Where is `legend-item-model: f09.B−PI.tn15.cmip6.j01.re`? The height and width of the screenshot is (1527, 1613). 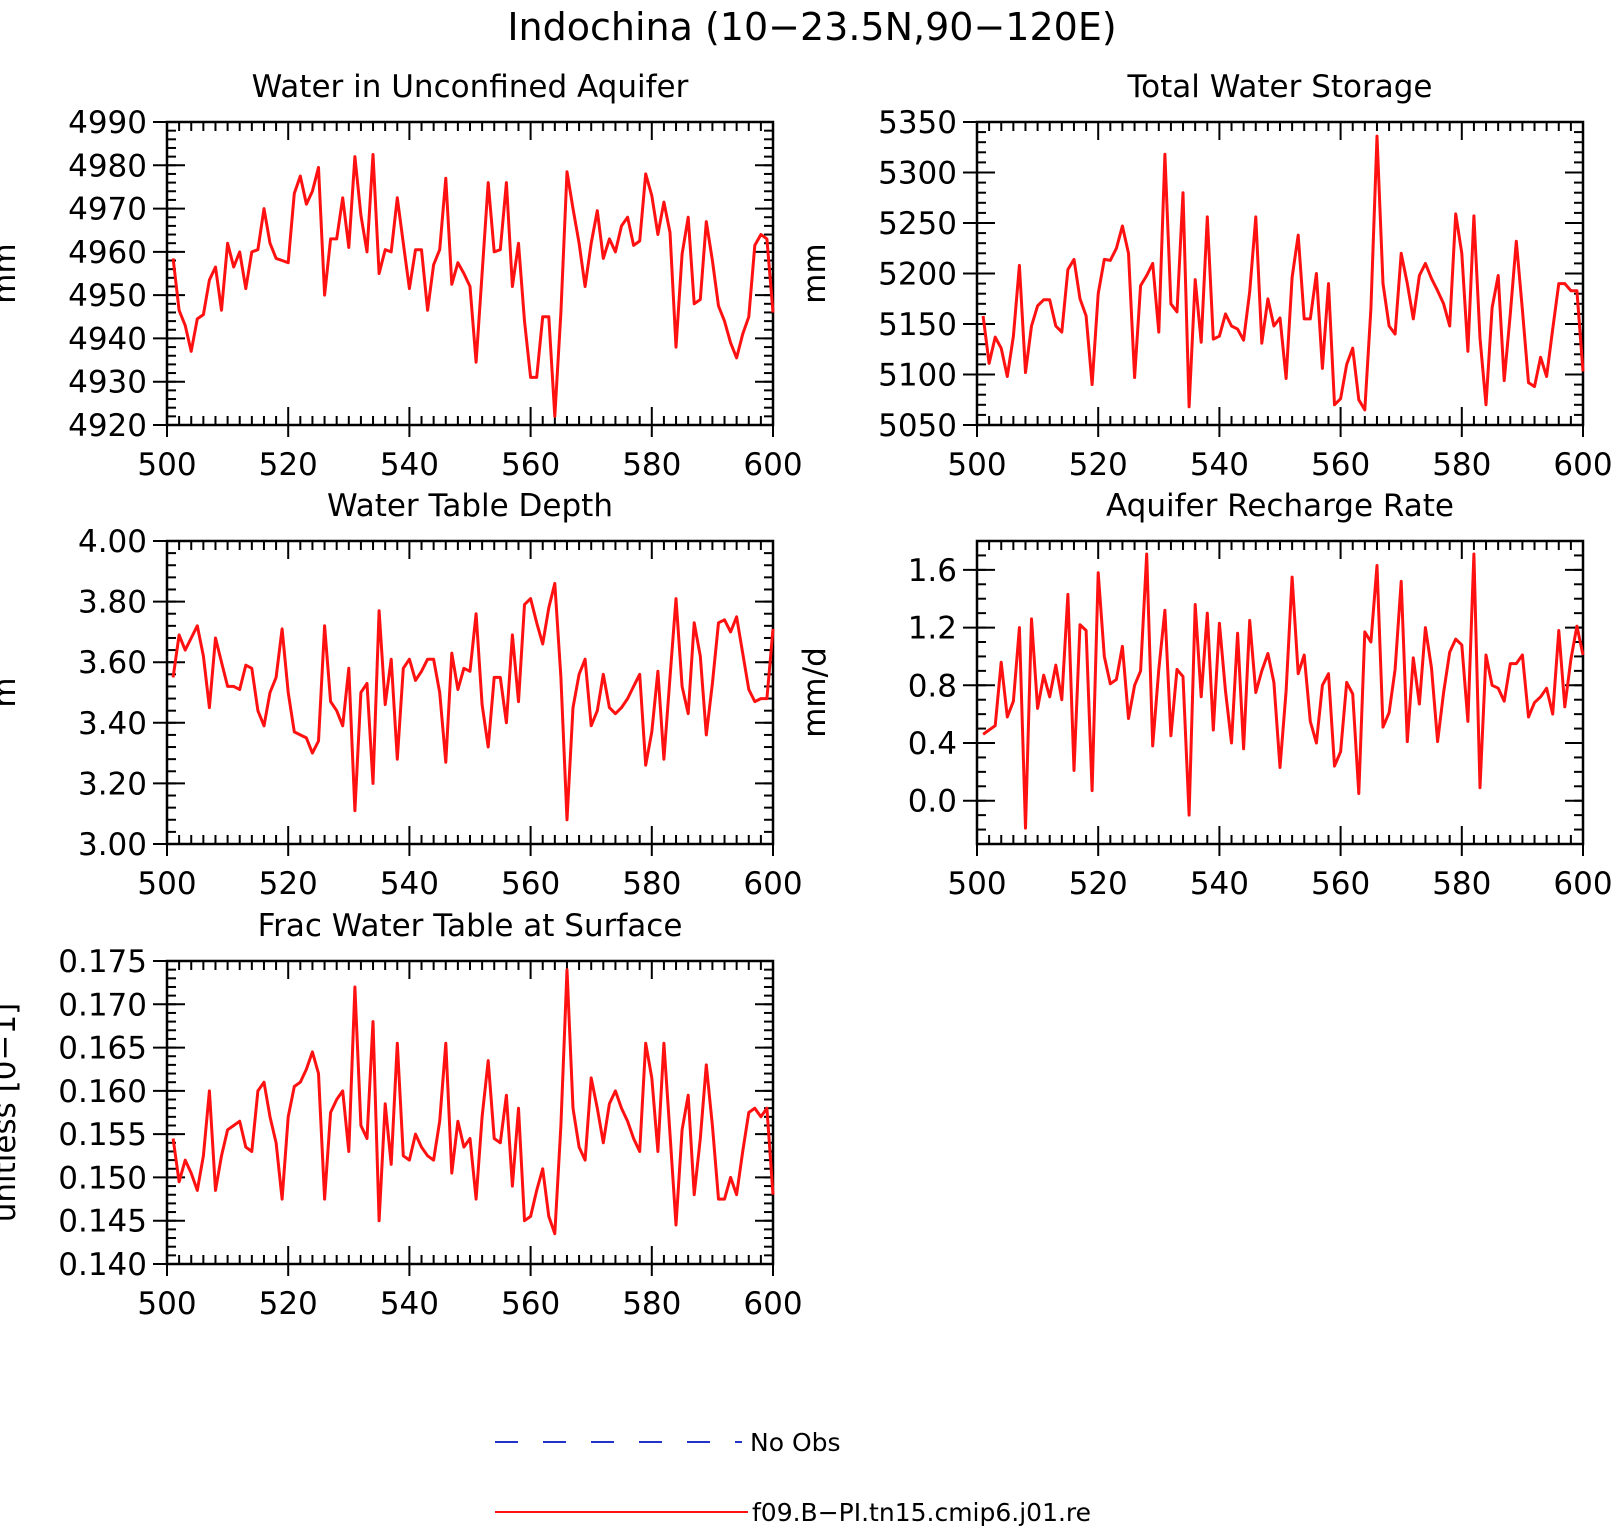
legend-item-model: f09.B−PI.tn15.cmip6.j01.re is located at coordinates (793, 1512).